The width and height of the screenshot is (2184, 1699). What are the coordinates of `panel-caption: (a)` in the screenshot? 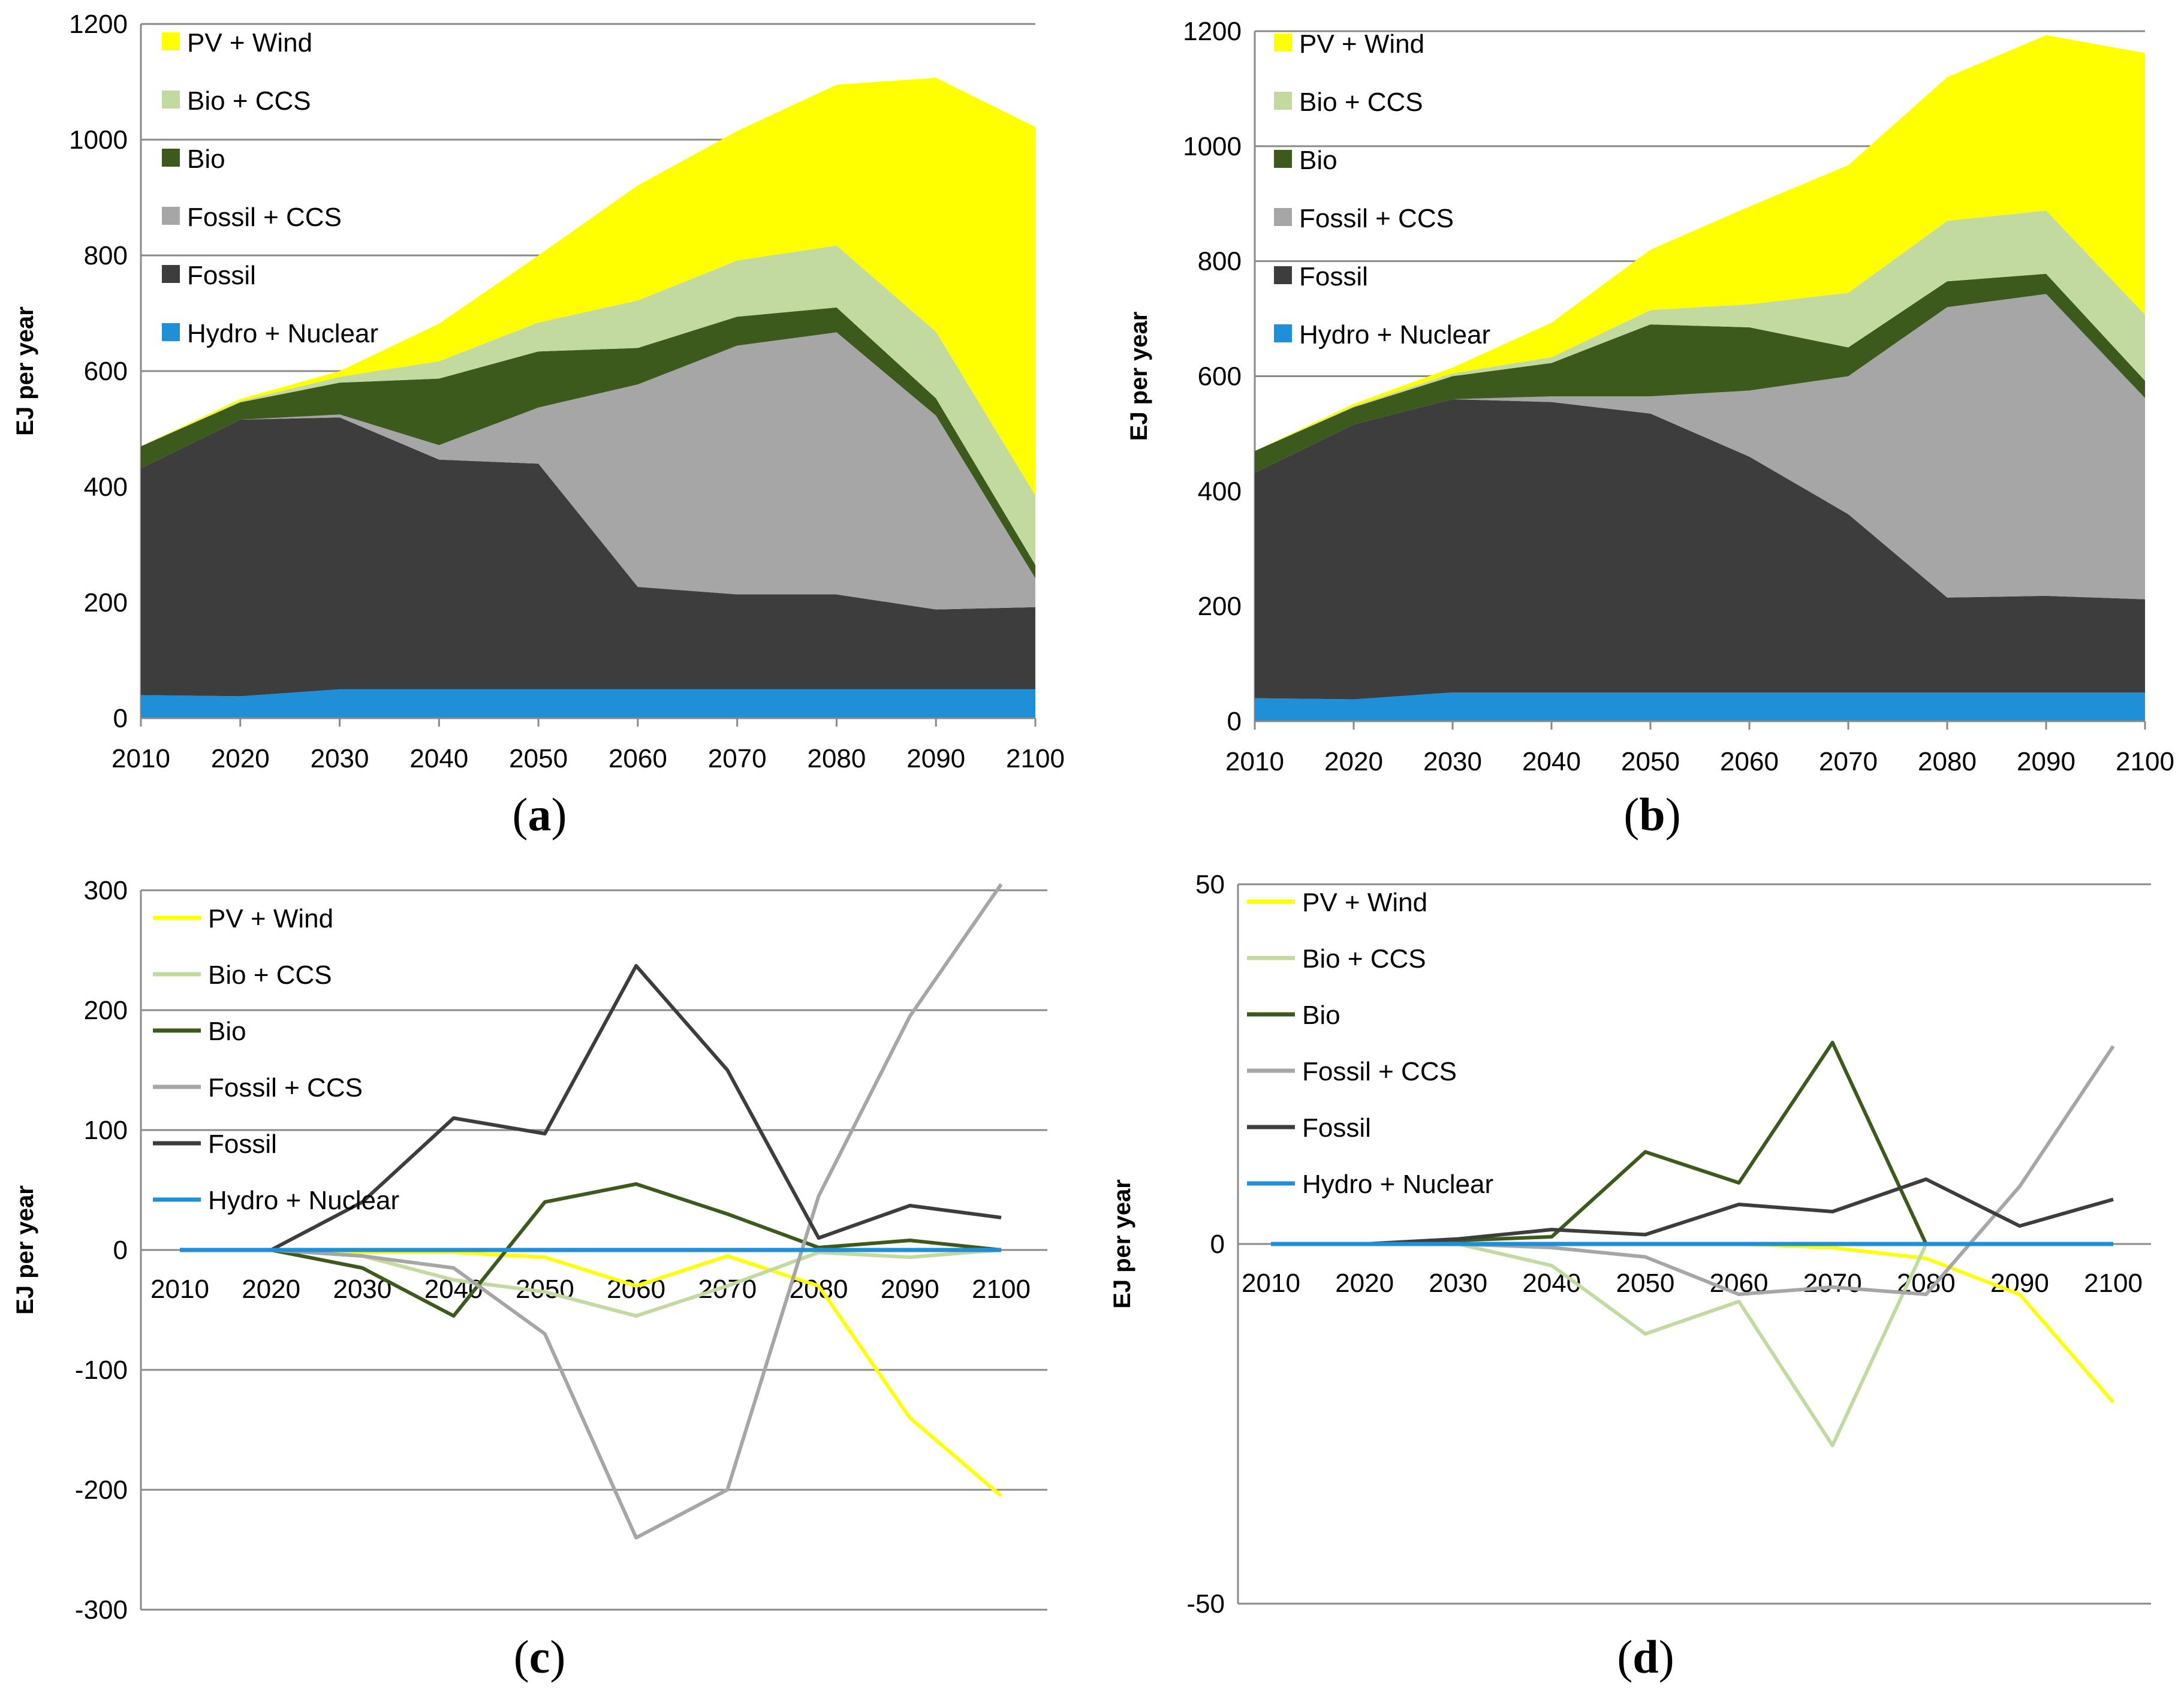 It's located at (540, 814).